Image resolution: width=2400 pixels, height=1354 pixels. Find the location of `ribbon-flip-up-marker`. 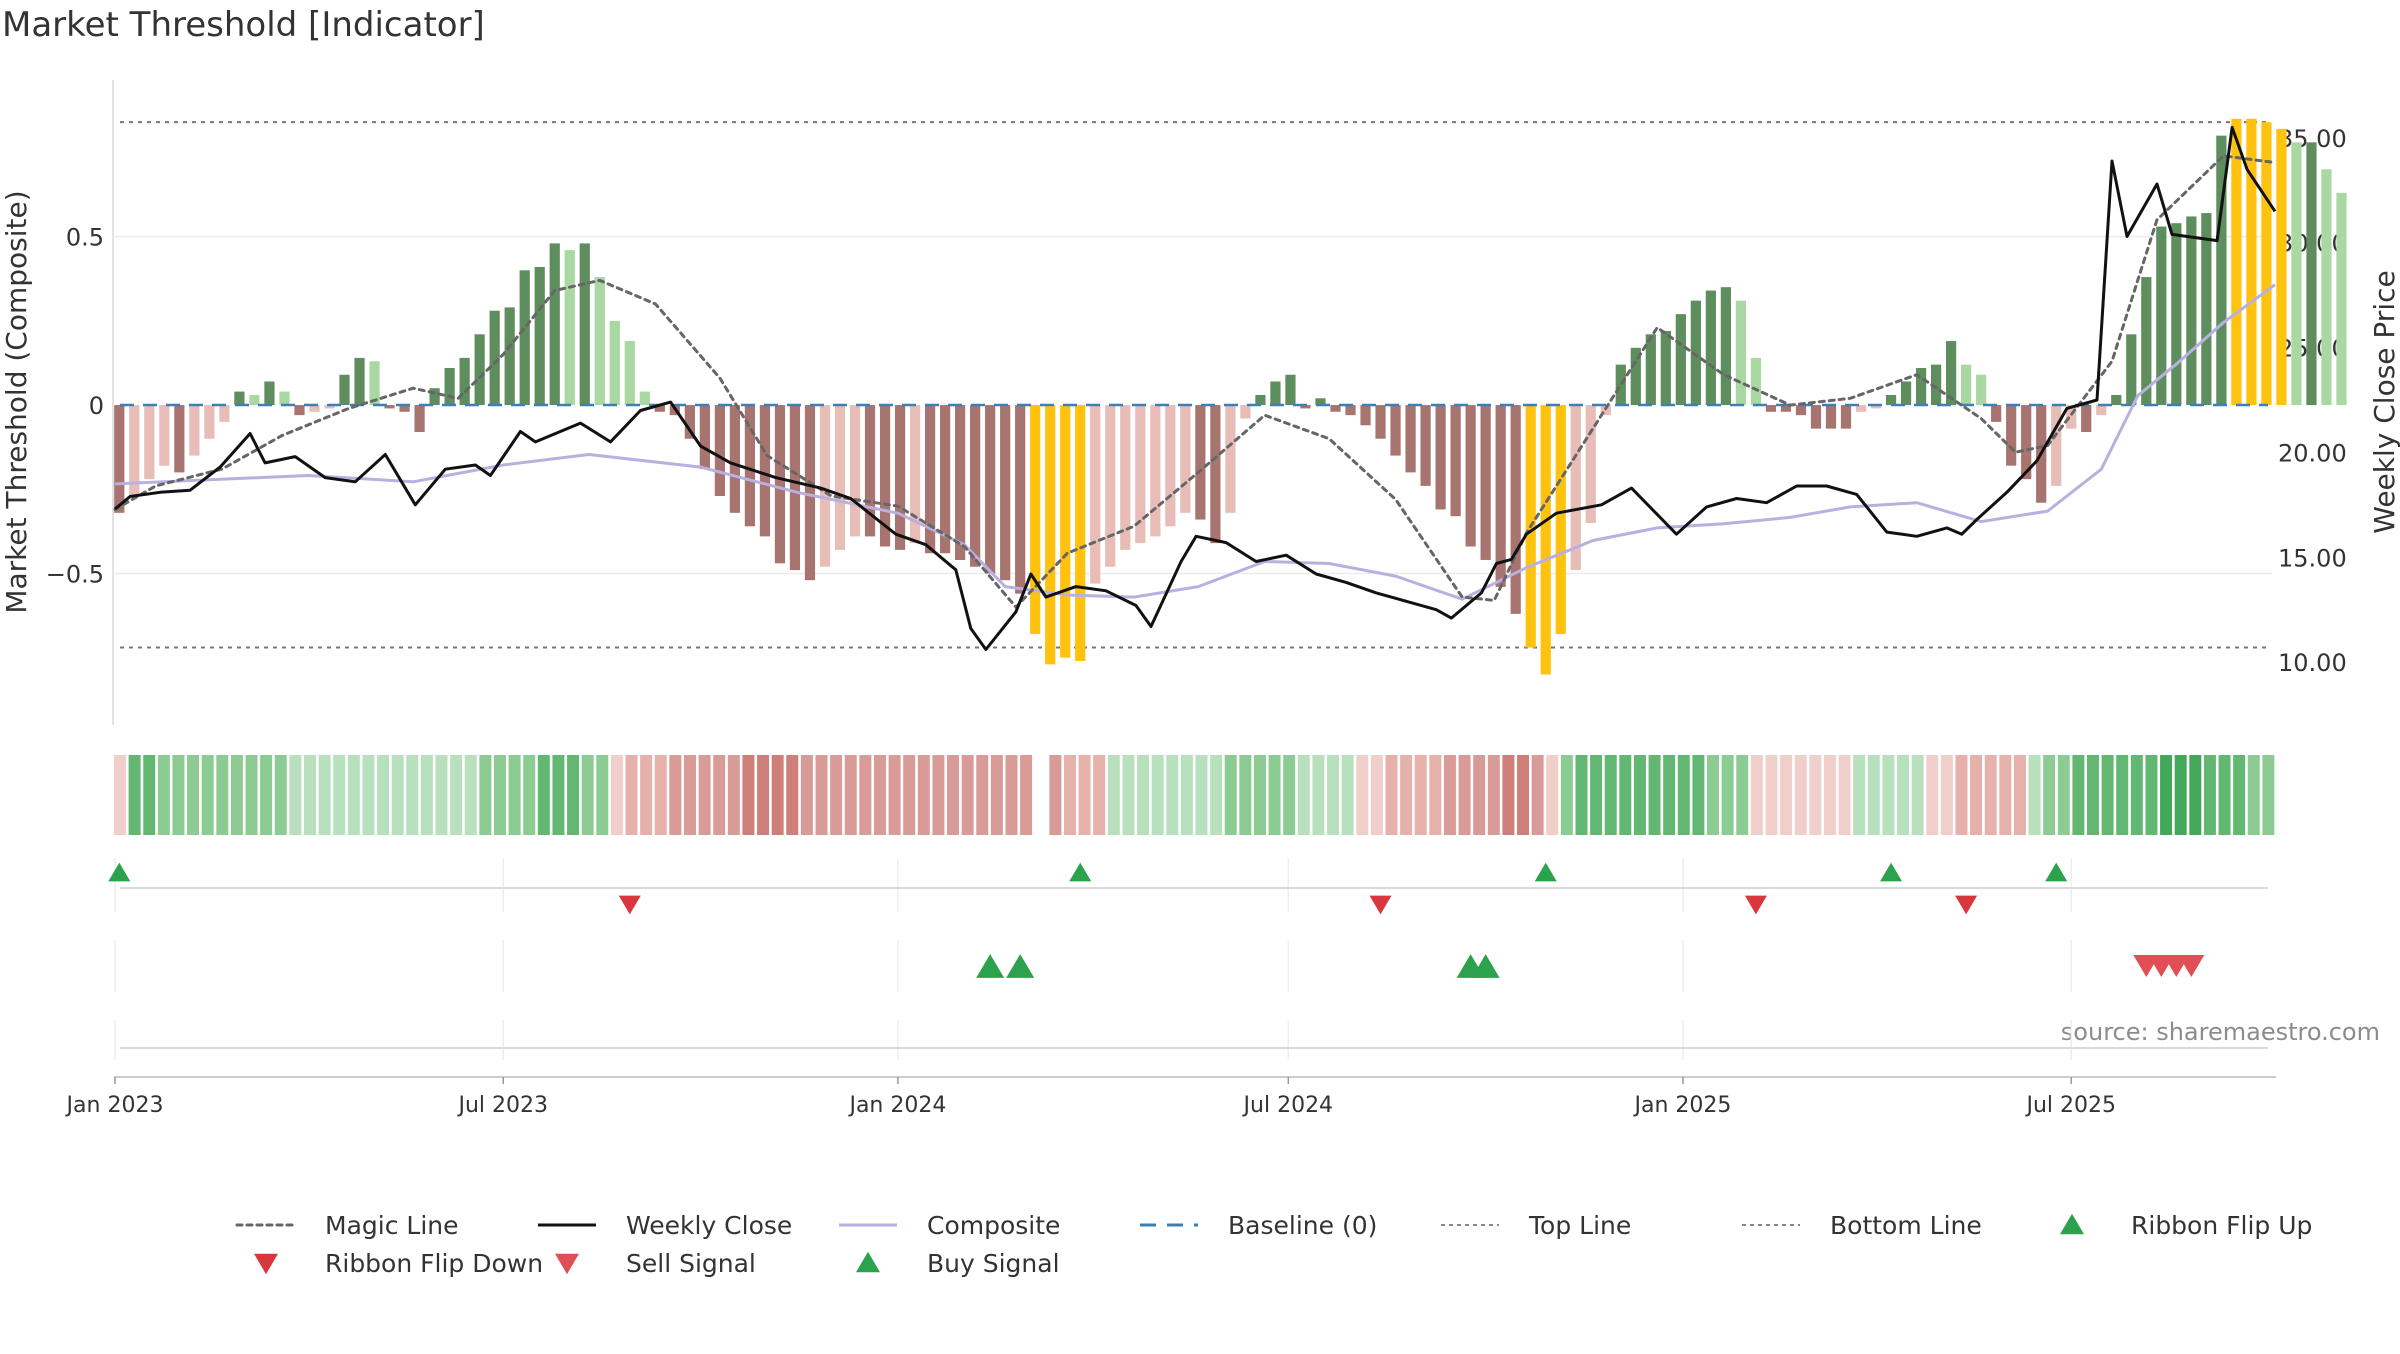

ribbon-flip-up-marker is located at coordinates (1891, 872).